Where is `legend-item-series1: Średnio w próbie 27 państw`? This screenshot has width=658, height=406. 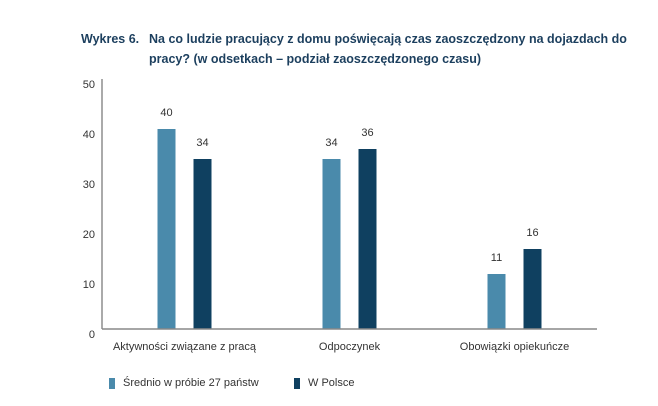
legend-item-series1: Średnio w próbie 27 państw is located at coordinates (184, 383).